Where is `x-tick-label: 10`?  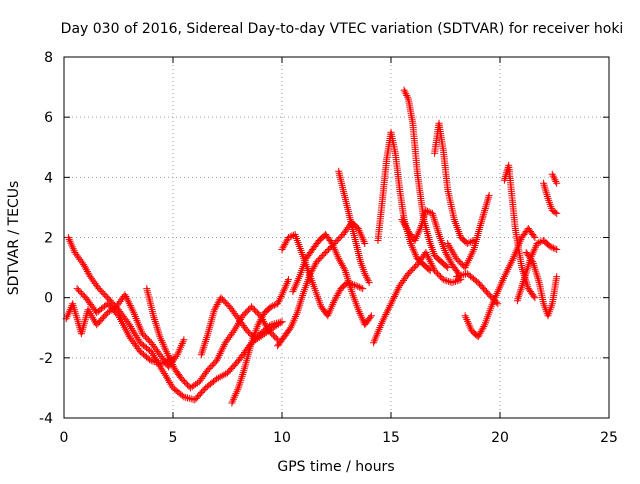 x-tick-label: 10 is located at coordinates (282, 438).